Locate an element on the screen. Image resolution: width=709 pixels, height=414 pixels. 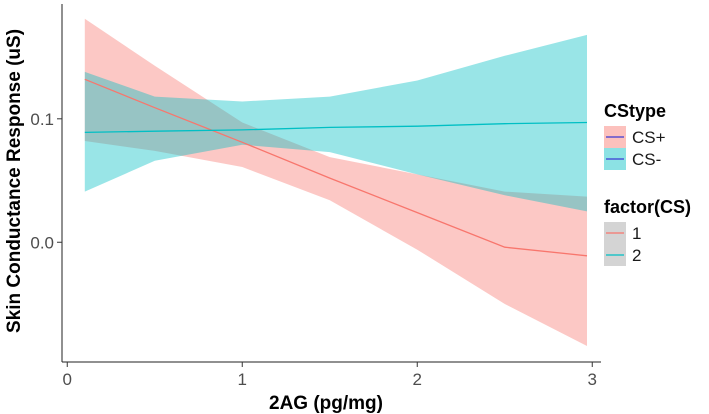
y-tick-label: 0.1 is located at coordinates (42, 119).